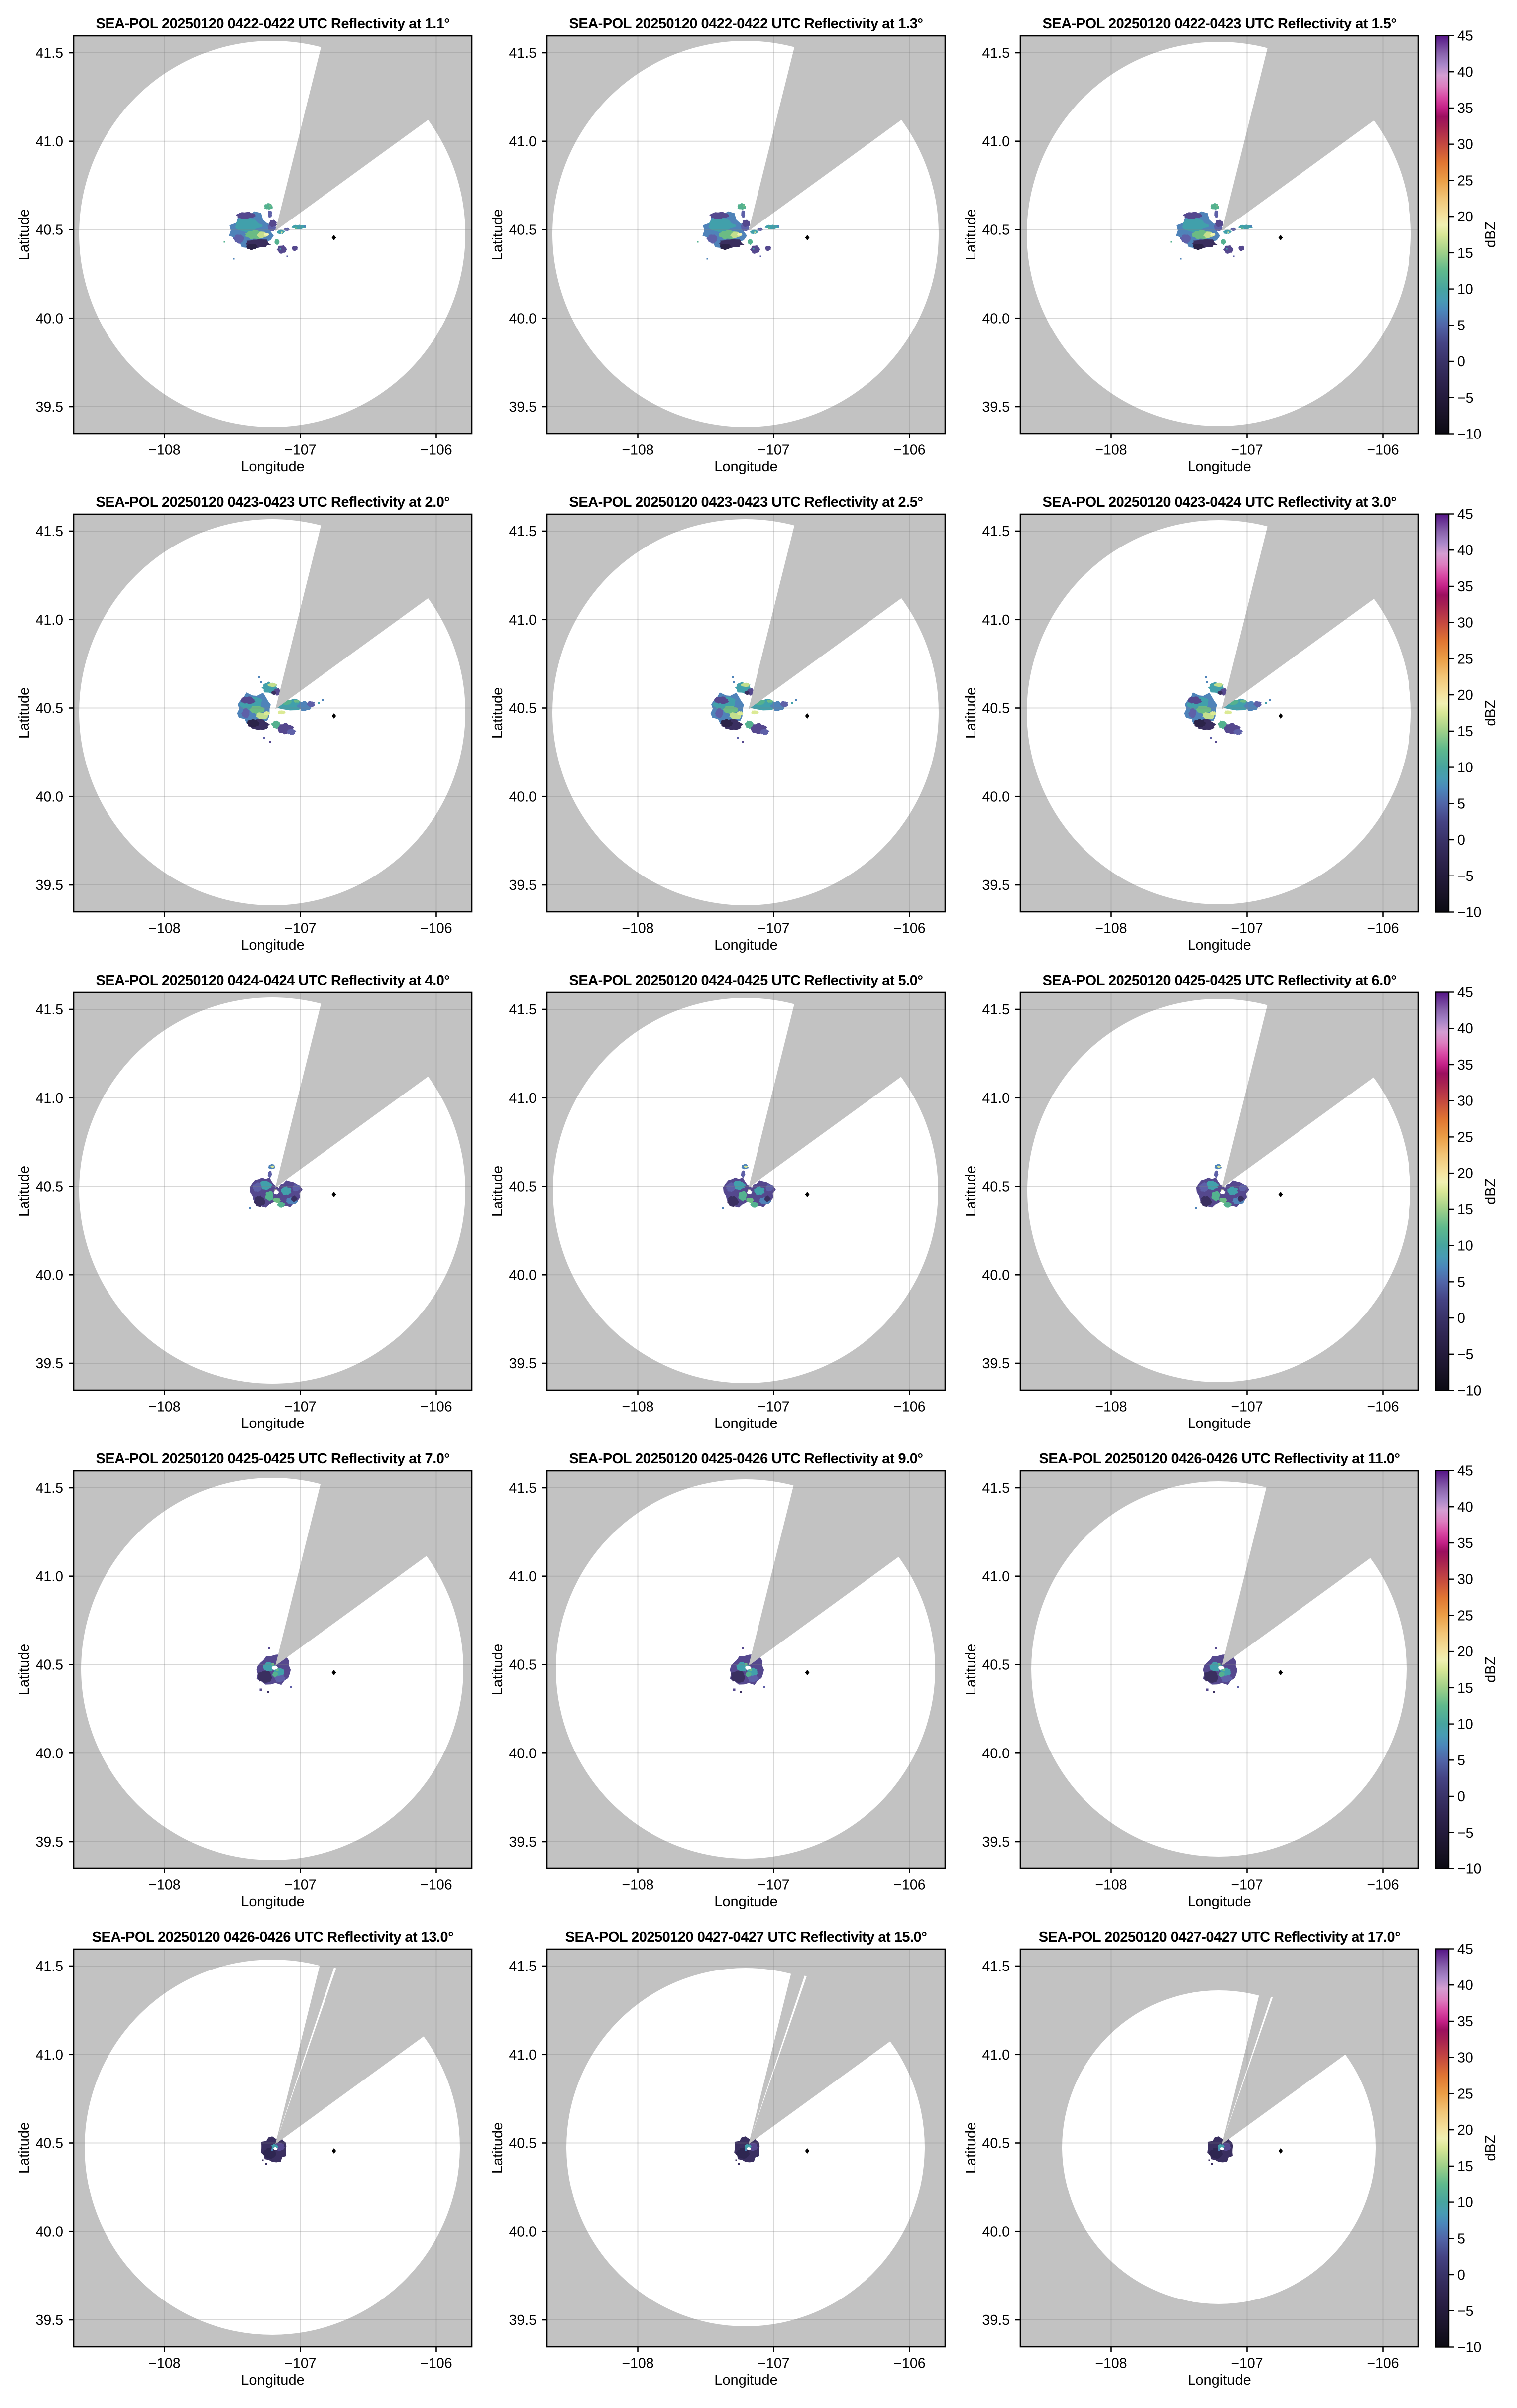 The image size is (1517, 2408). Describe the element at coordinates (1466, 398) in the screenshot. I see `svg-text: −5` at that location.